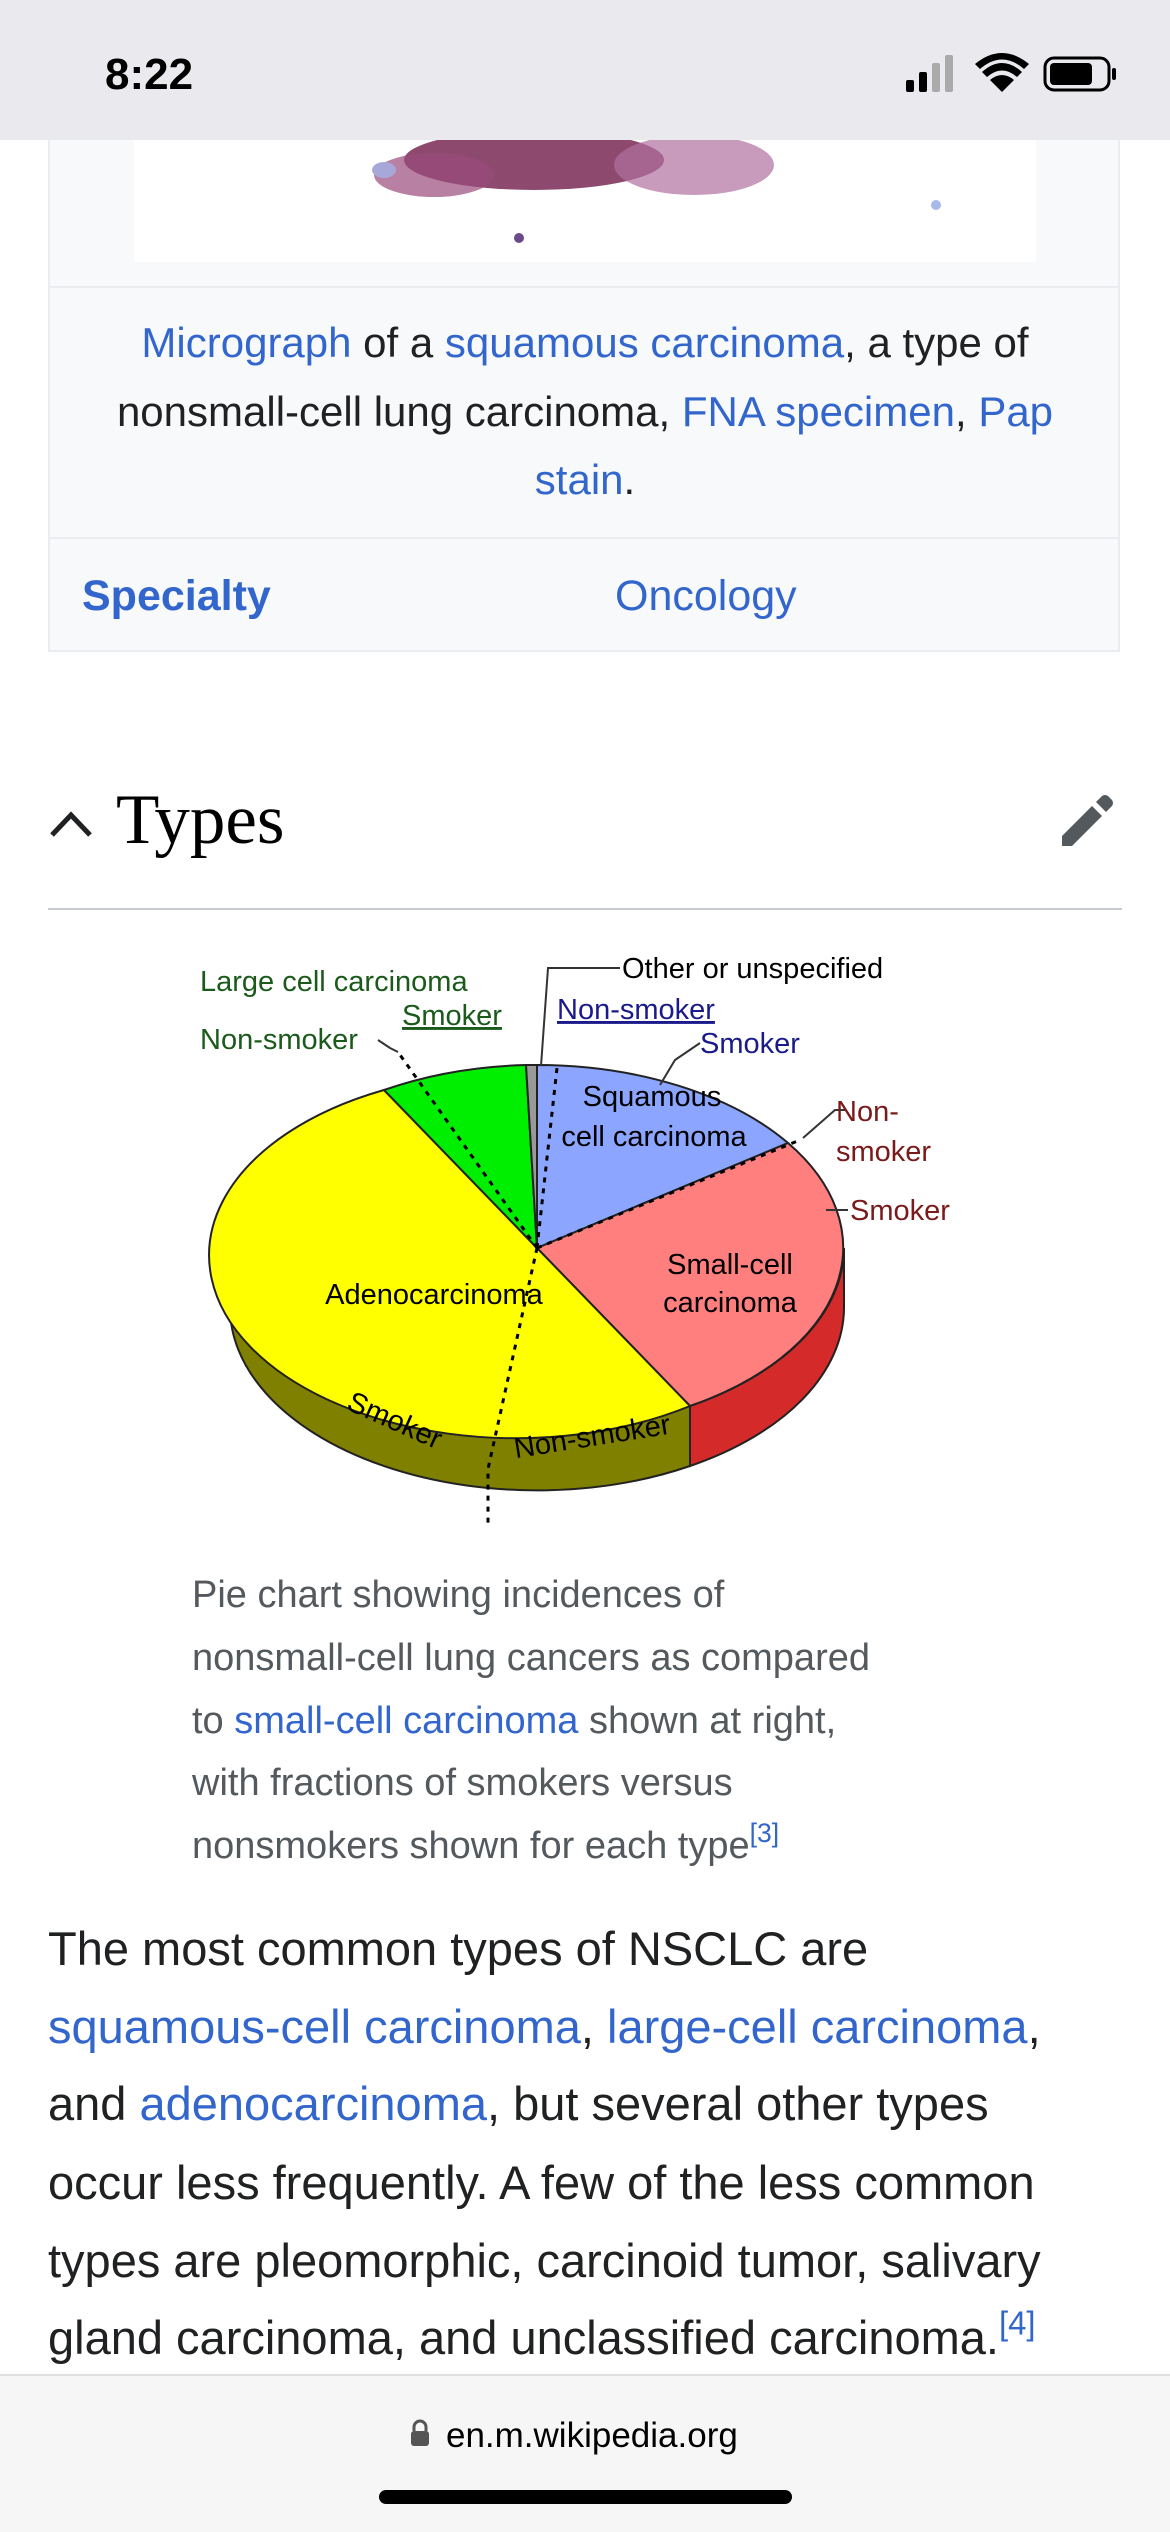 This screenshot has width=1170, height=2532. I want to click on figure-caption-line: Pie chart showing incidences of, so click(458, 1595).